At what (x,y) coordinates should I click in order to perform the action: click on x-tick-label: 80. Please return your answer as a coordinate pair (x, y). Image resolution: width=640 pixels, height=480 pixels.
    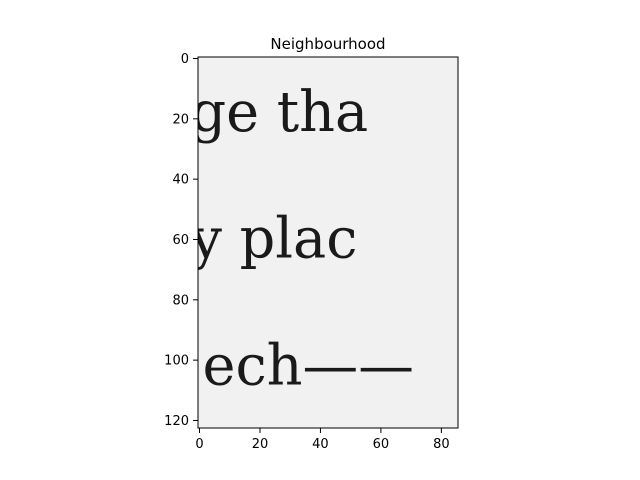
    Looking at the image, I should click on (441, 444).